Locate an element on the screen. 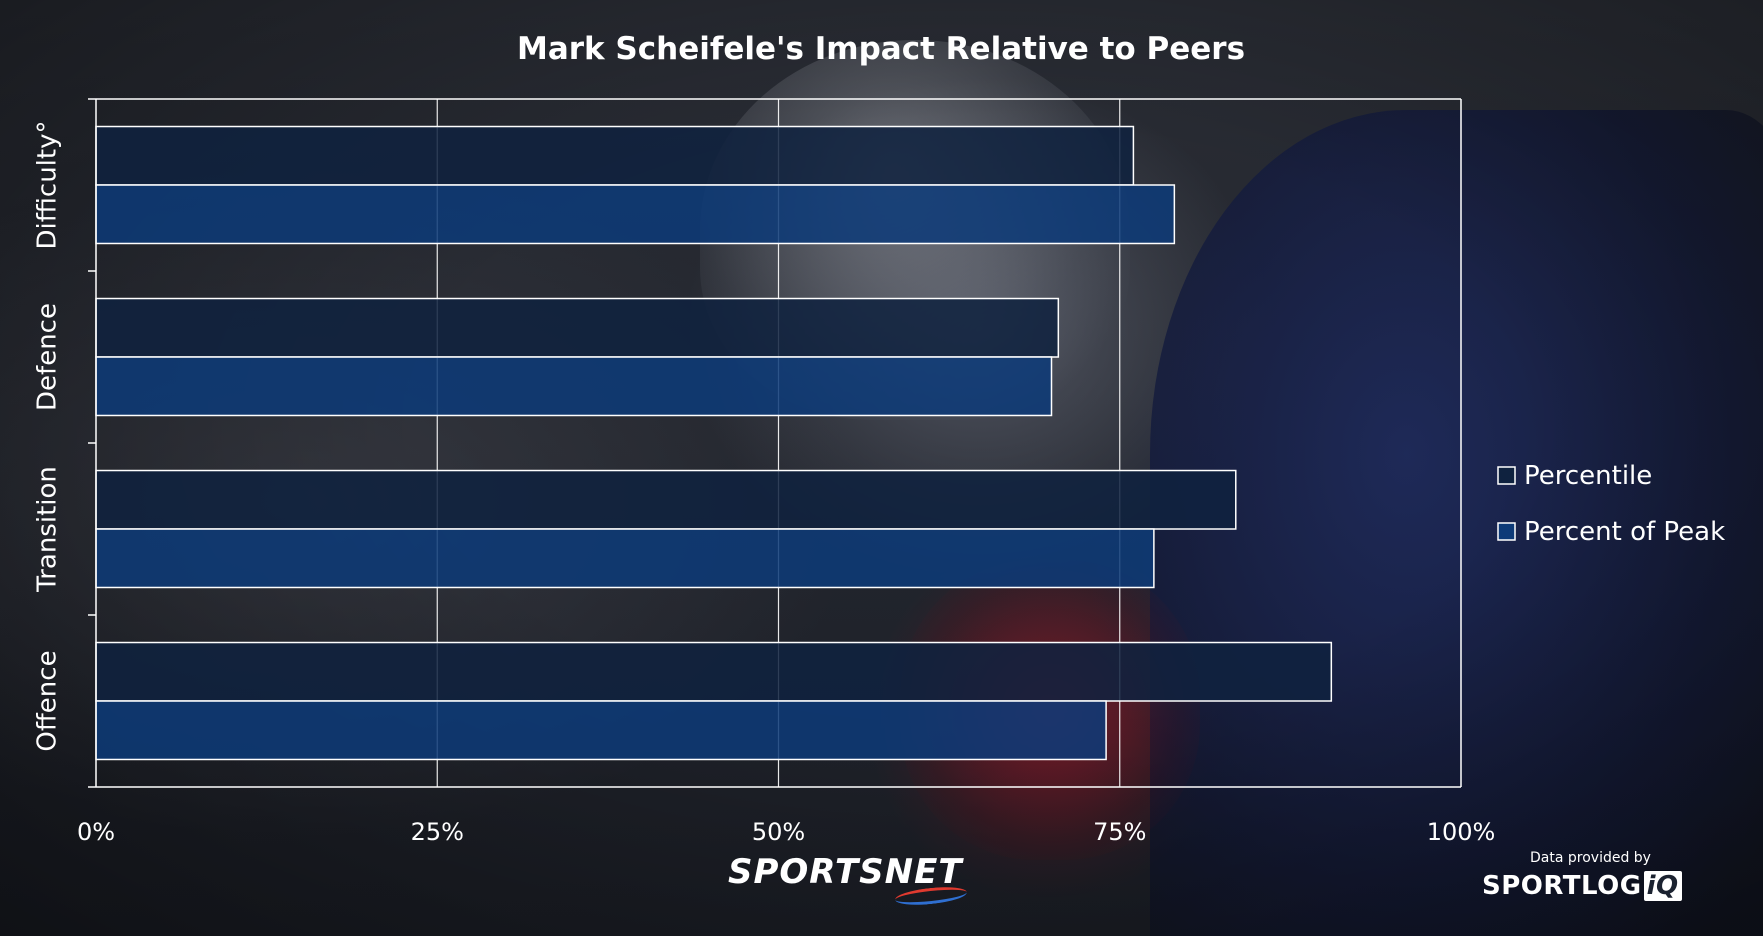 This screenshot has height=936, width=1763. x-tick-label: 75% is located at coordinates (1119, 832).